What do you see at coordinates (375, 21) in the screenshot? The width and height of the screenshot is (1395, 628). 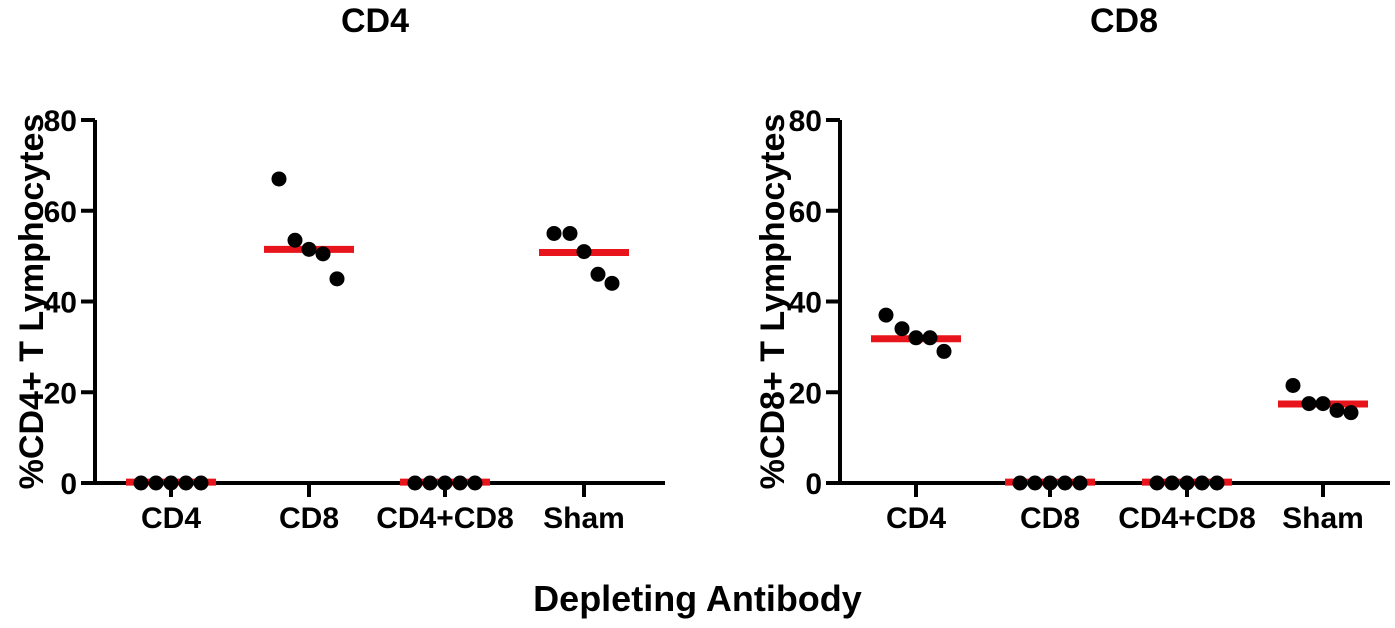 I see `panel-1-title: CD4` at bounding box center [375, 21].